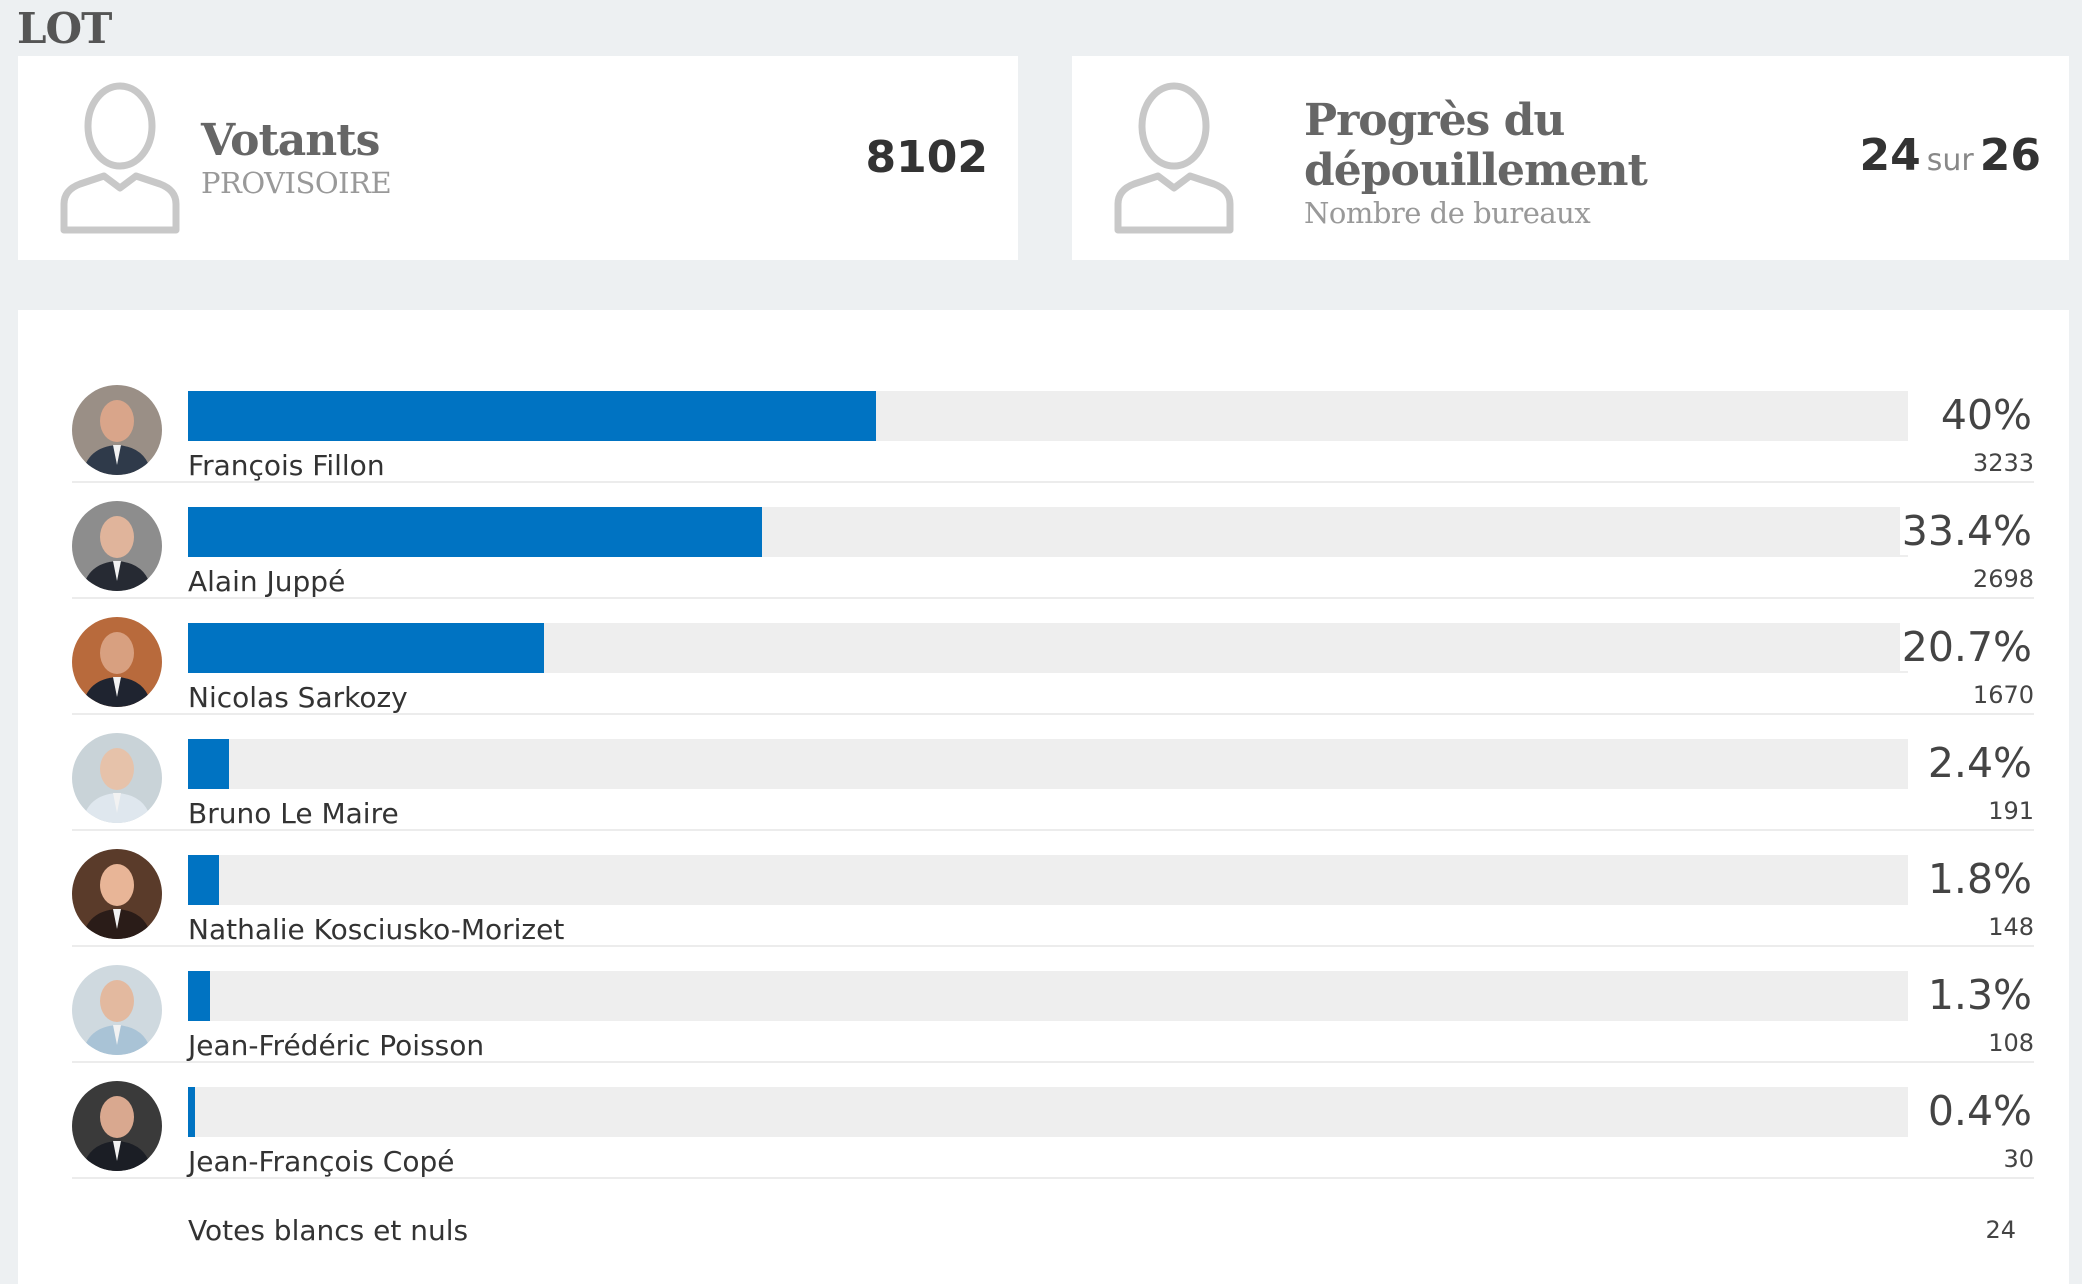 This screenshot has width=2082, height=1284. Describe the element at coordinates (117, 778) in the screenshot. I see `avatar-bruno-le-maire` at that location.